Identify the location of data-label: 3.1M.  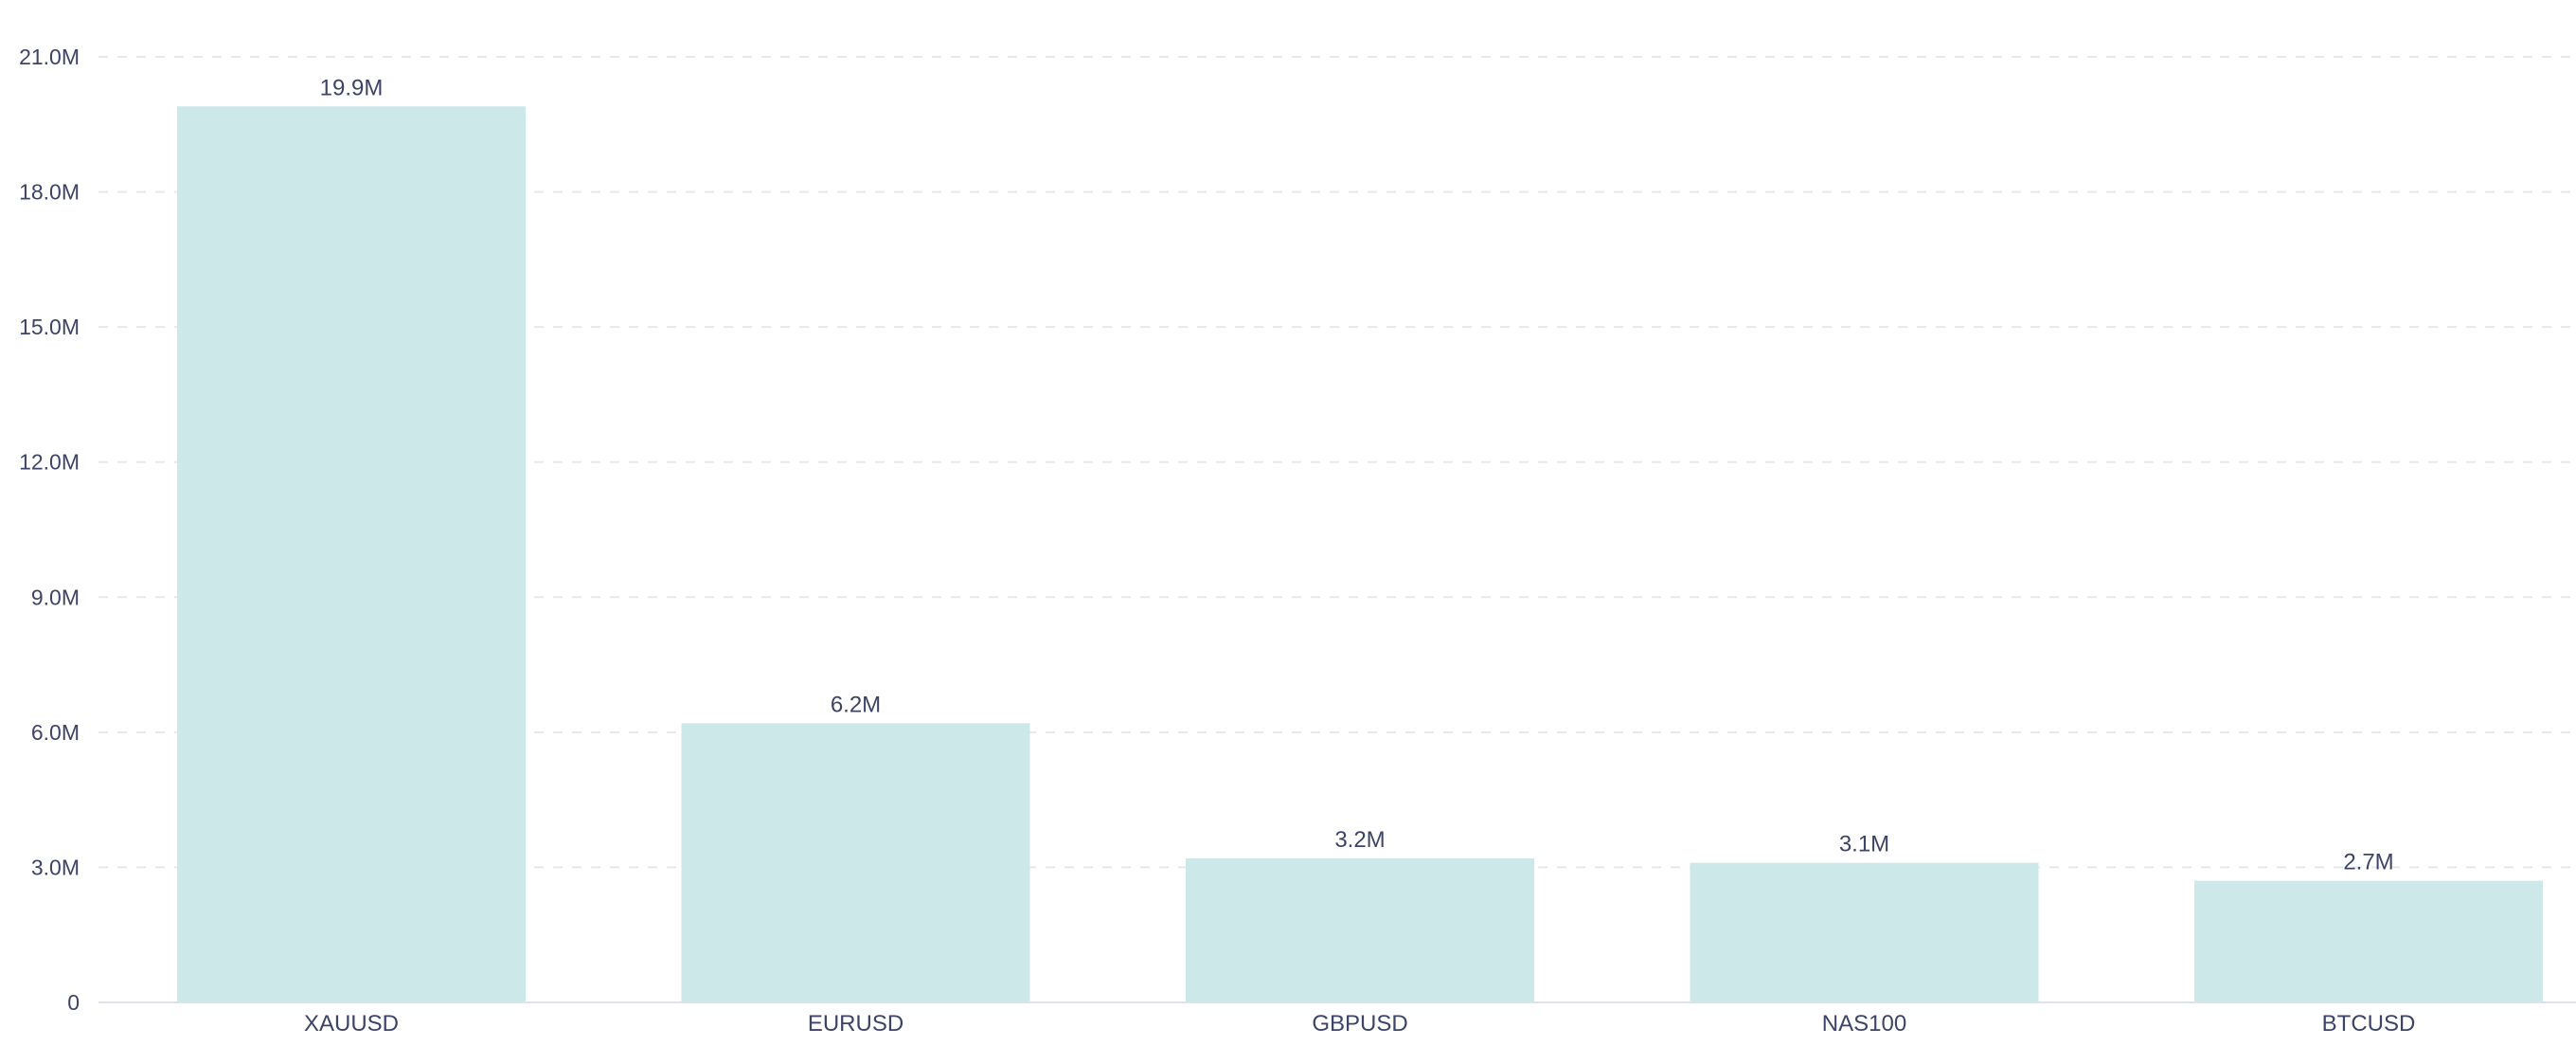
(1864, 844).